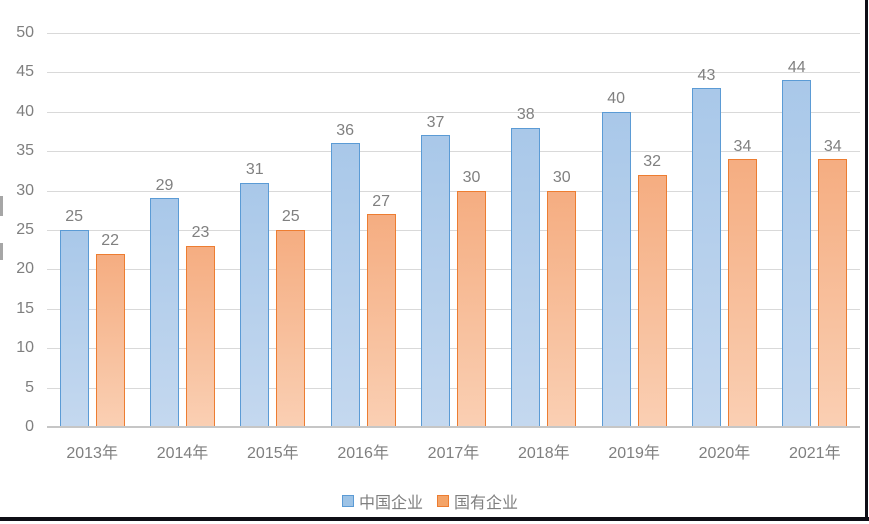 This screenshot has height=524, width=869. I want to click on bar-wrap: 36, so click(345, 230).